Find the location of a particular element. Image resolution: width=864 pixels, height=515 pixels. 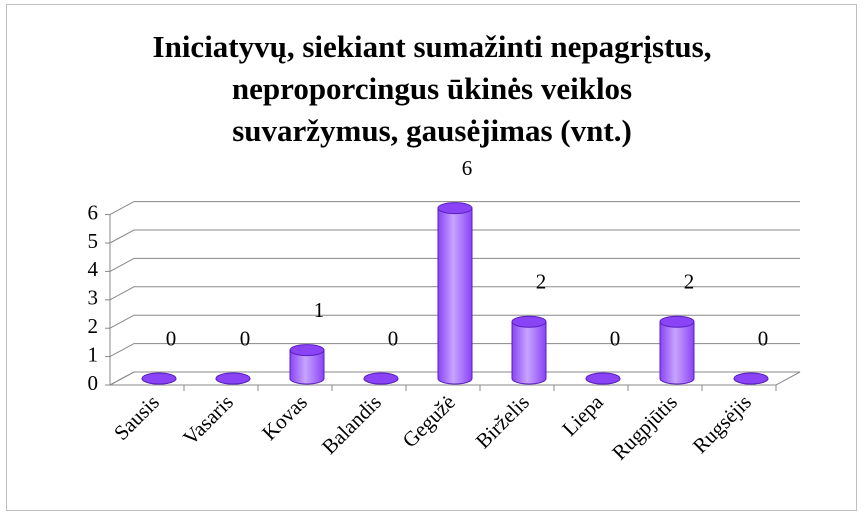

data-label: 1 is located at coordinates (319, 310).